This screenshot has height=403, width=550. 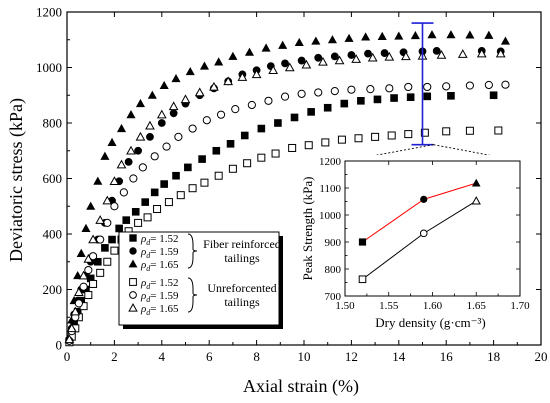 What do you see at coordinates (330, 189) in the screenshot?
I see `inset-y-tick-label: 1100` at bounding box center [330, 189].